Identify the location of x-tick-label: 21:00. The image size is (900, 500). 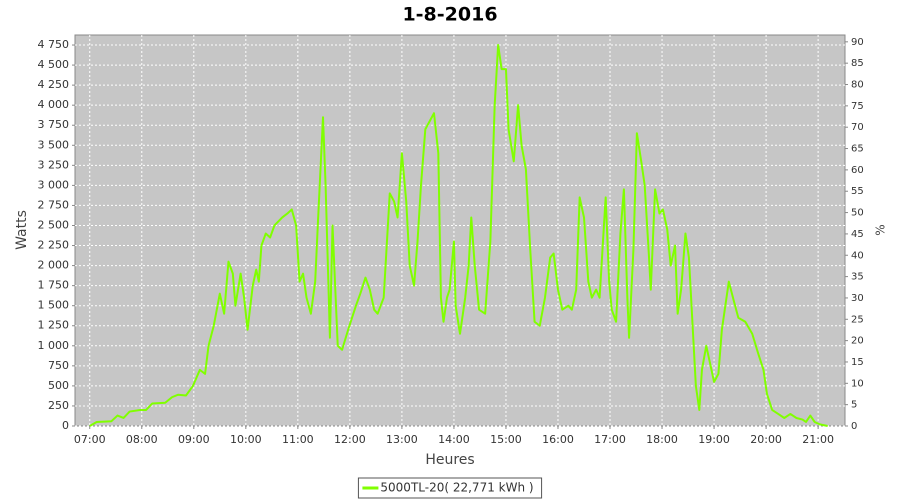
(818, 439).